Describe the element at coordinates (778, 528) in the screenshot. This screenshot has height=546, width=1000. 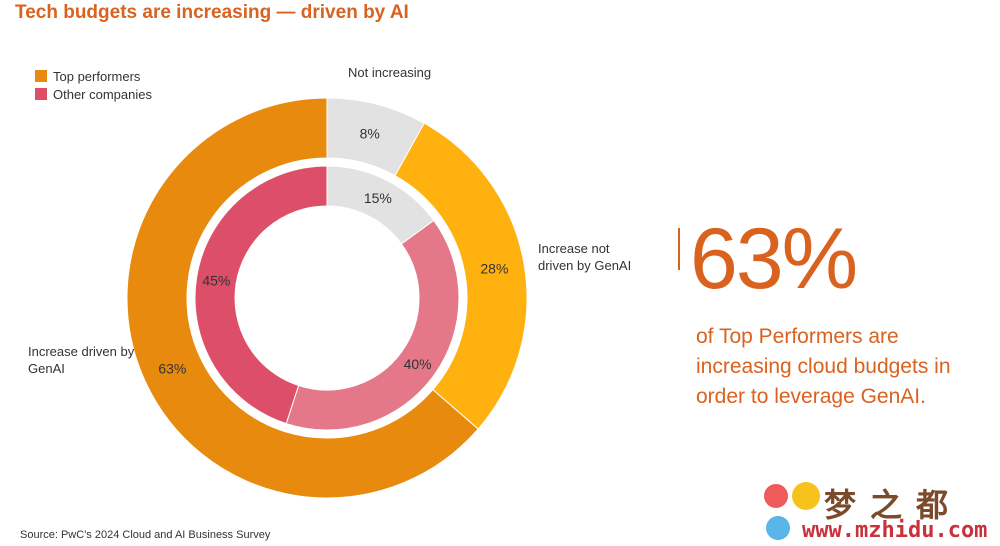
I see `watermark-bubble-blue-icon` at that location.